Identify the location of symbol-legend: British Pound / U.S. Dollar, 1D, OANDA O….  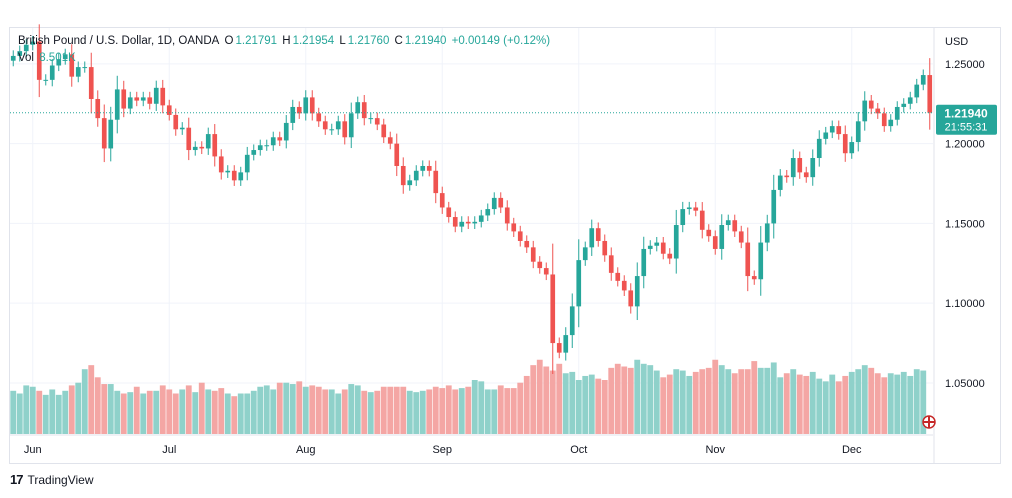
(285, 41).